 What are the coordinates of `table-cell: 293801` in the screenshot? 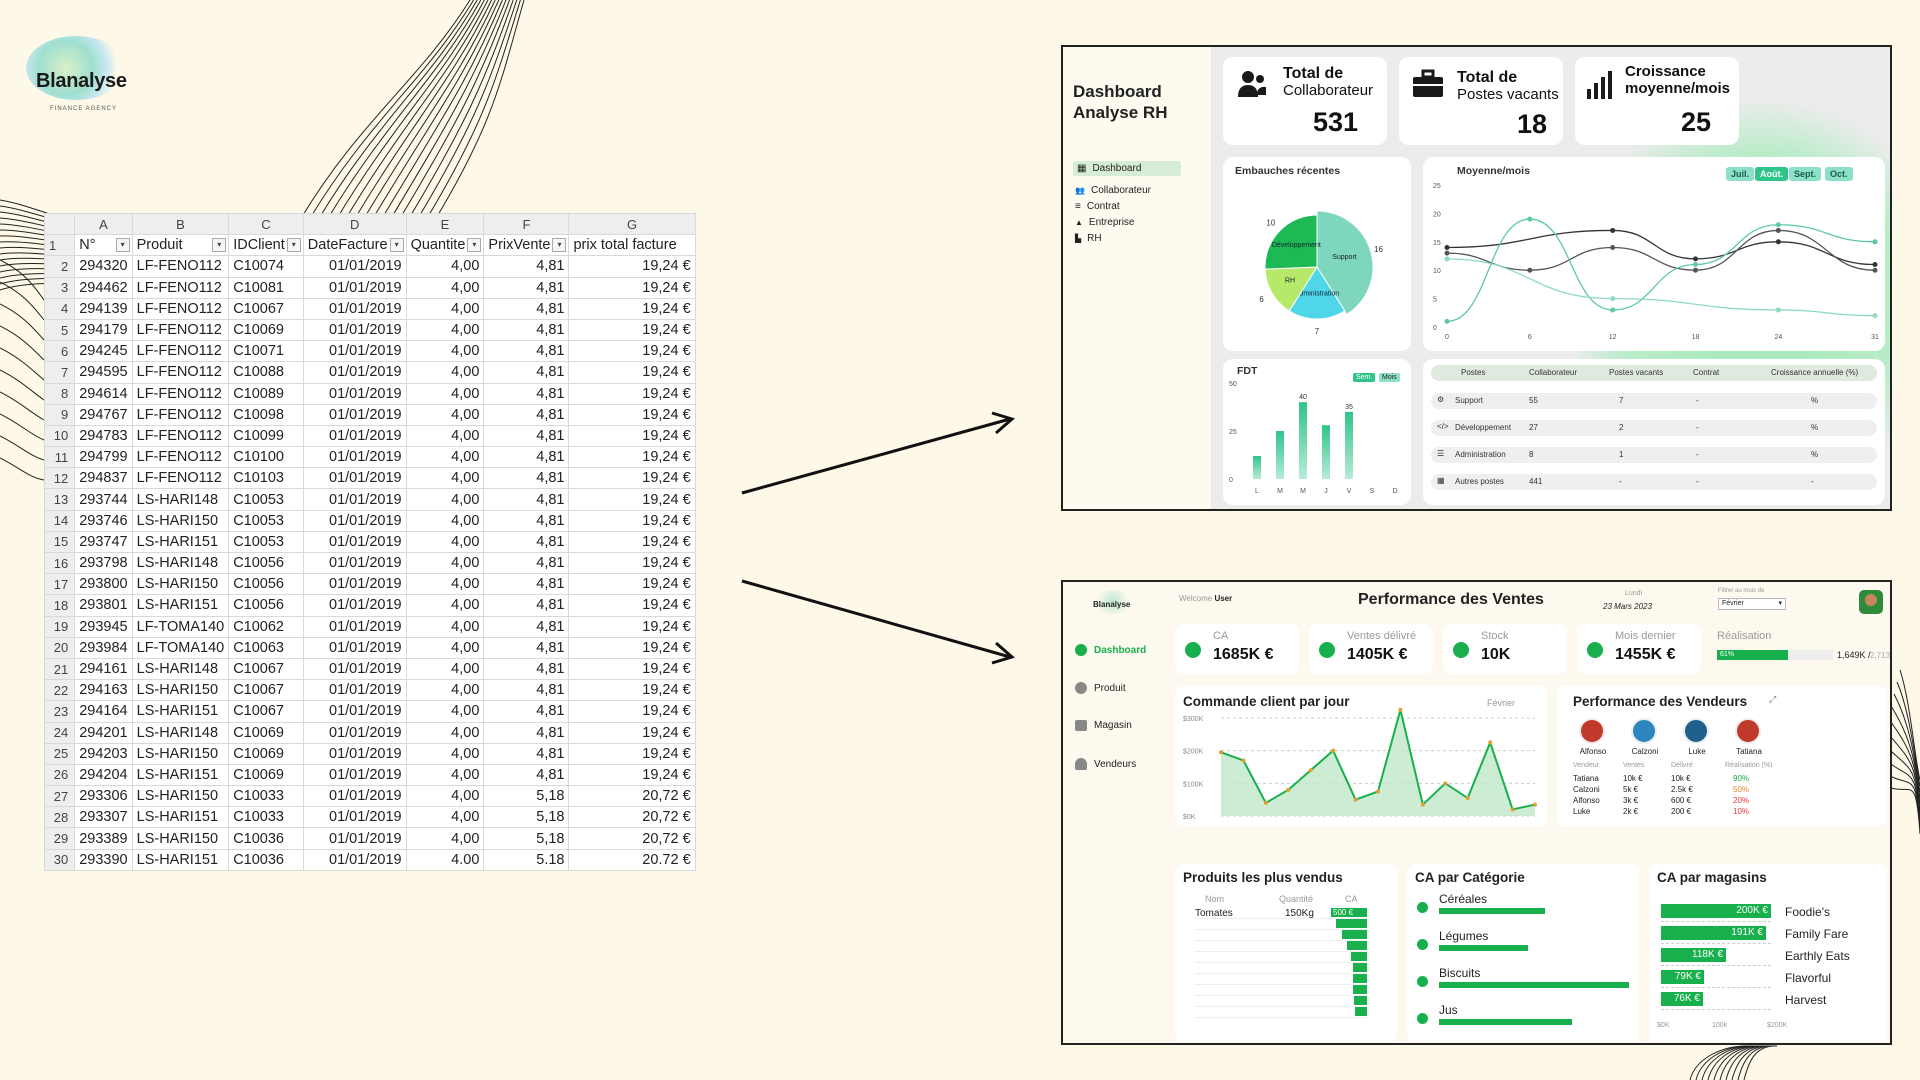 It's located at (103, 605).